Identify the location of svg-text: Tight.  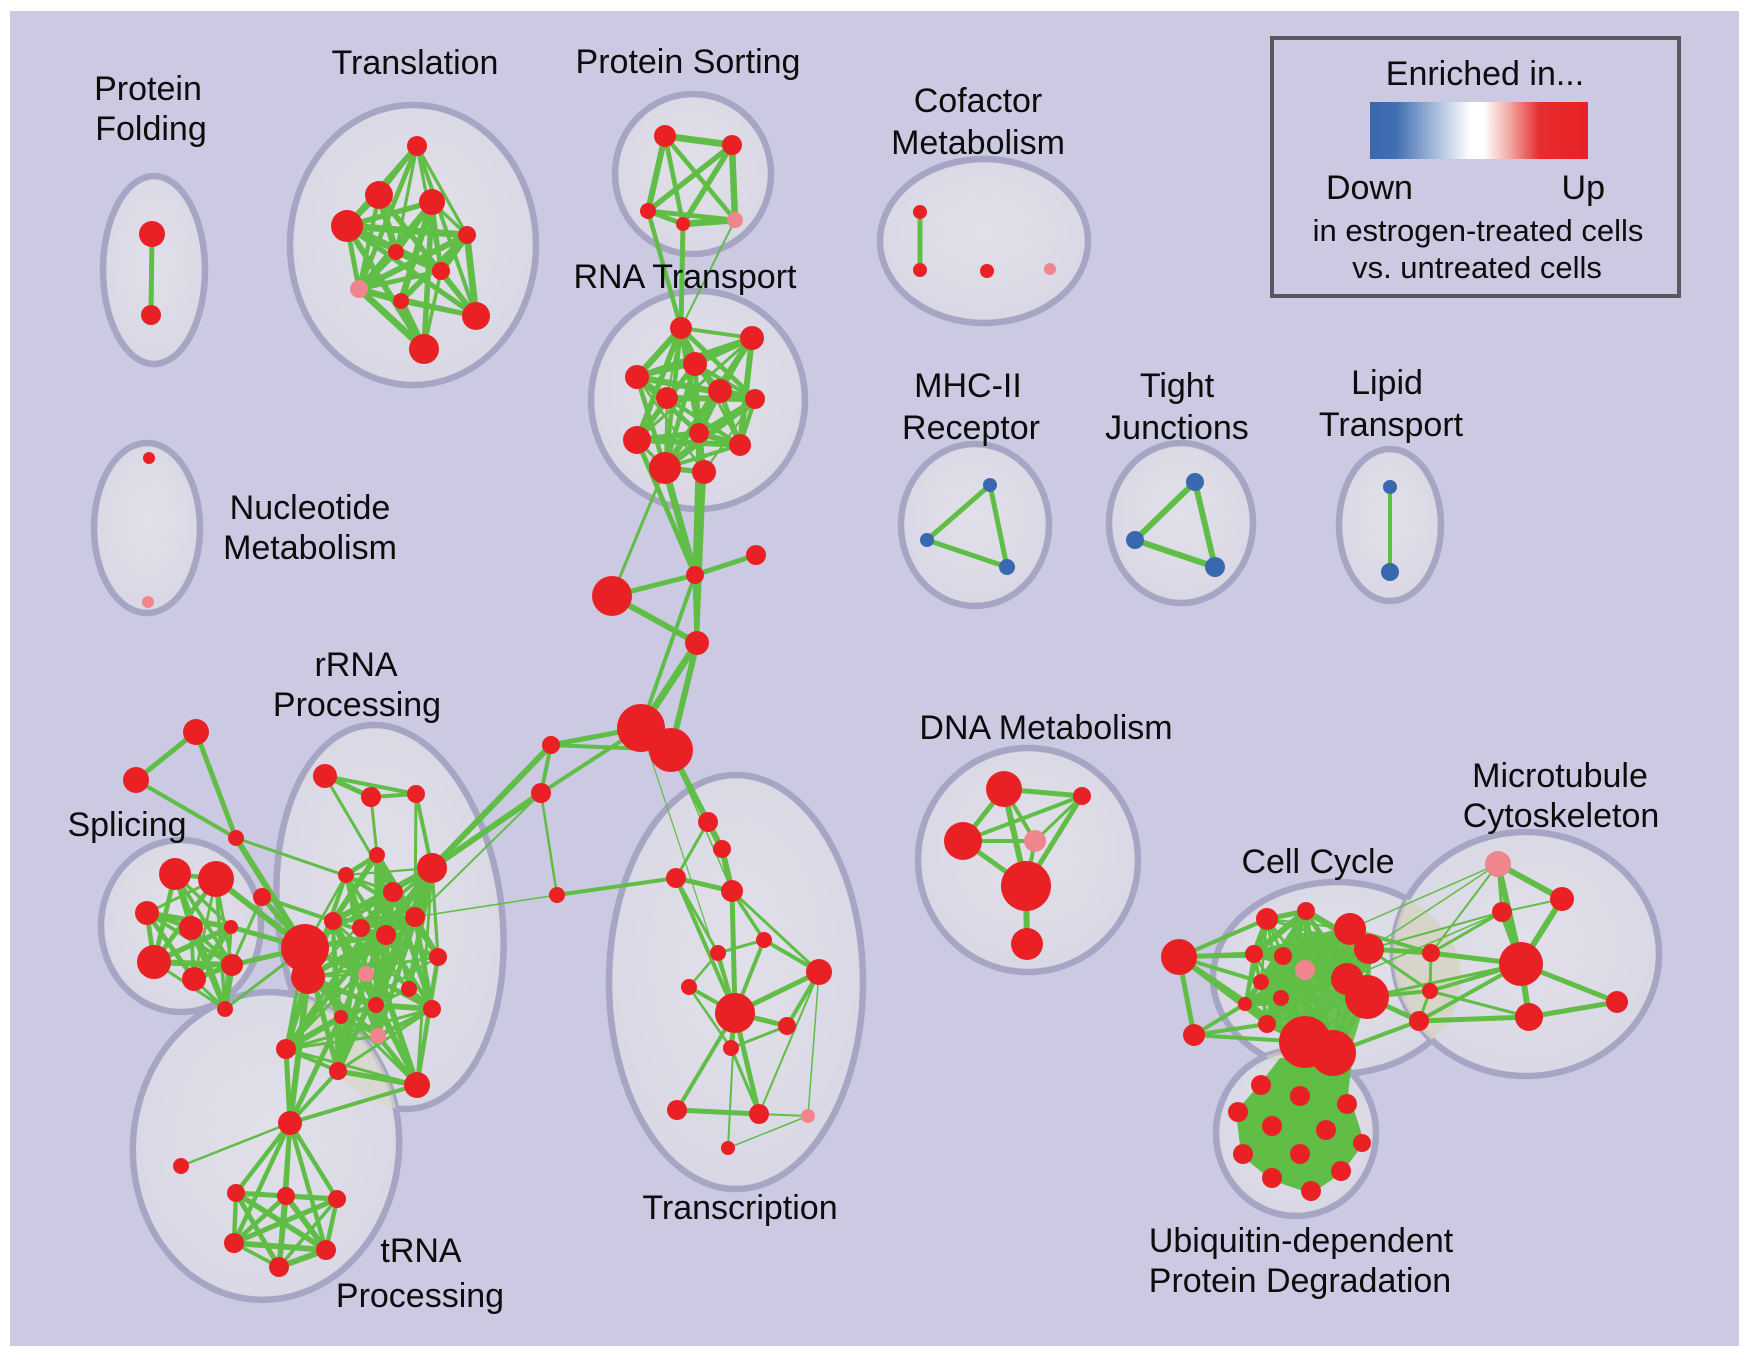
(1177, 386).